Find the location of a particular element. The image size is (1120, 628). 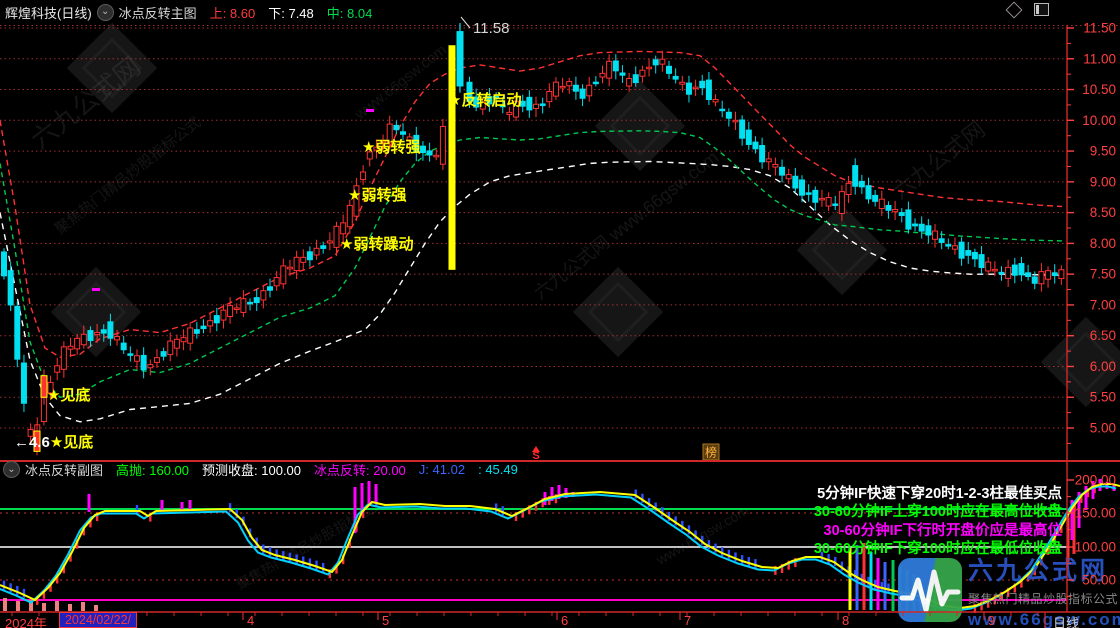

svg-text: 六九公式网 is located at coordinates (939, 160).